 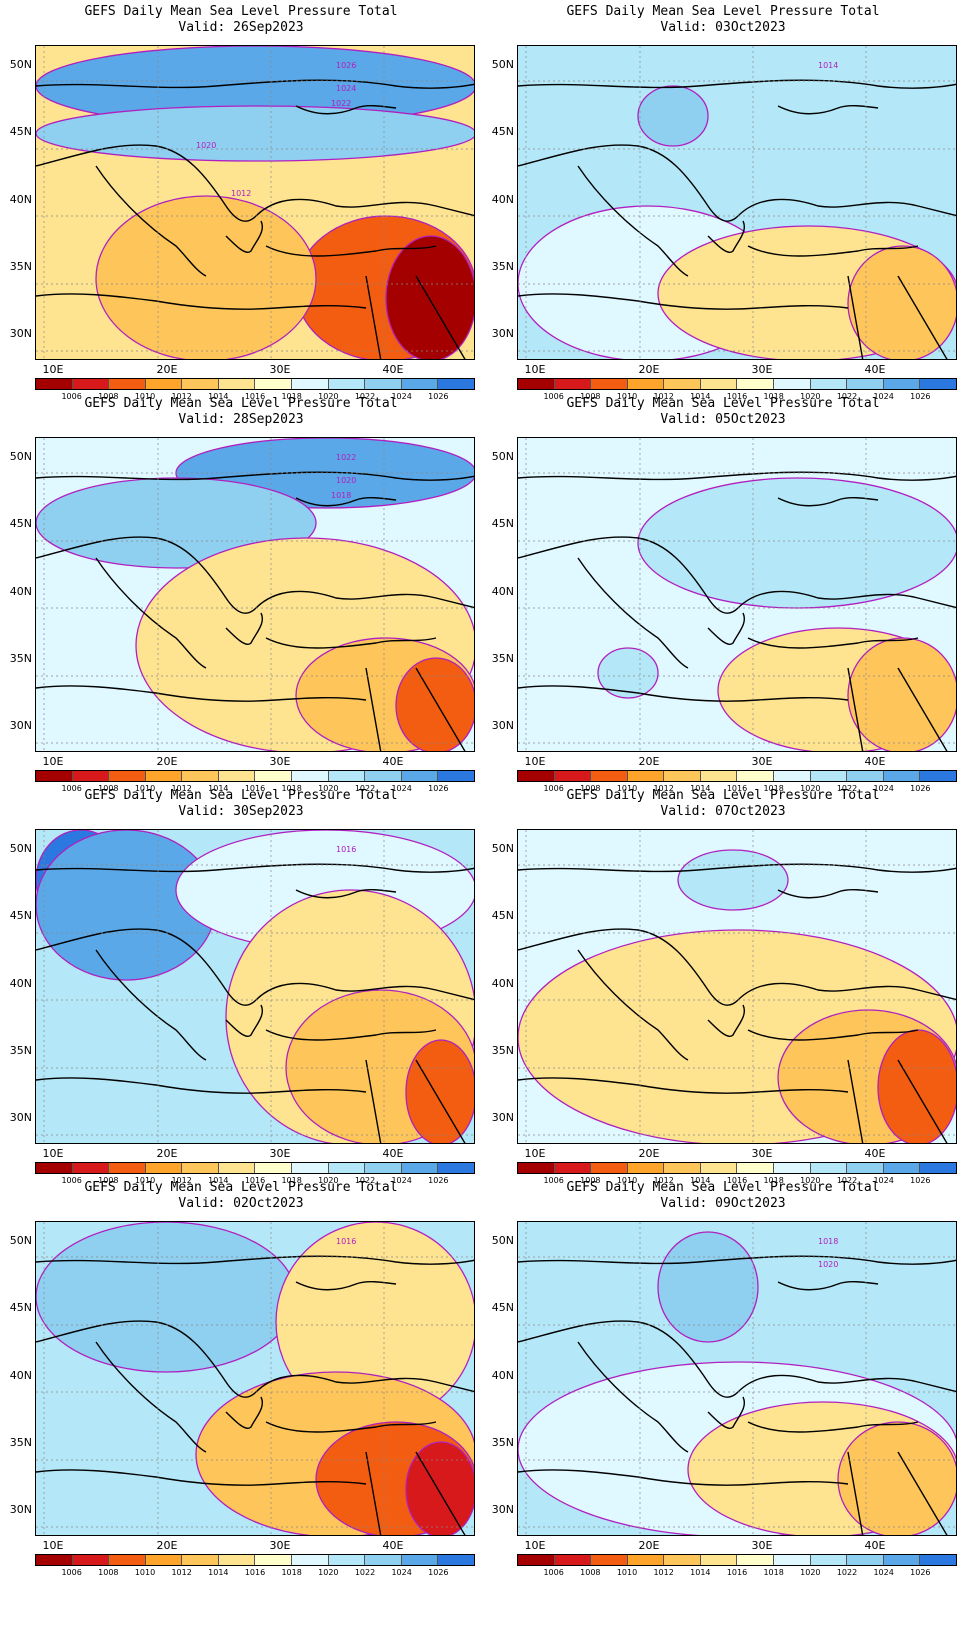 I want to click on contour-label: 1016, so click(x=346, y=1241).